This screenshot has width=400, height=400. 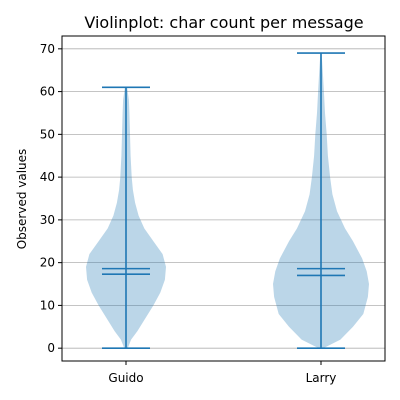 What do you see at coordinates (51, 198) in the screenshot?
I see `y-axis: 0 10 20 30 40 50 60 70` at bounding box center [51, 198].